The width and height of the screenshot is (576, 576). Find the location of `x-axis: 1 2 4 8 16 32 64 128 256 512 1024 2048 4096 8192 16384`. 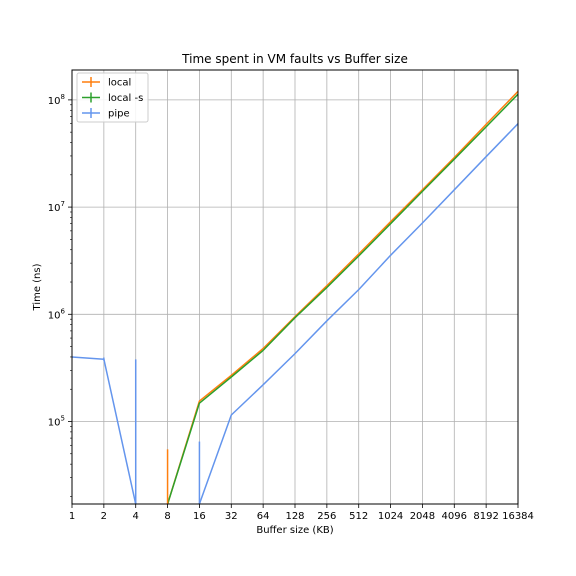

x-axis: 1 2 4 8 16 32 64 128 256 512 1024 2048 4096 8192 16384 is located at coordinates (301, 513).